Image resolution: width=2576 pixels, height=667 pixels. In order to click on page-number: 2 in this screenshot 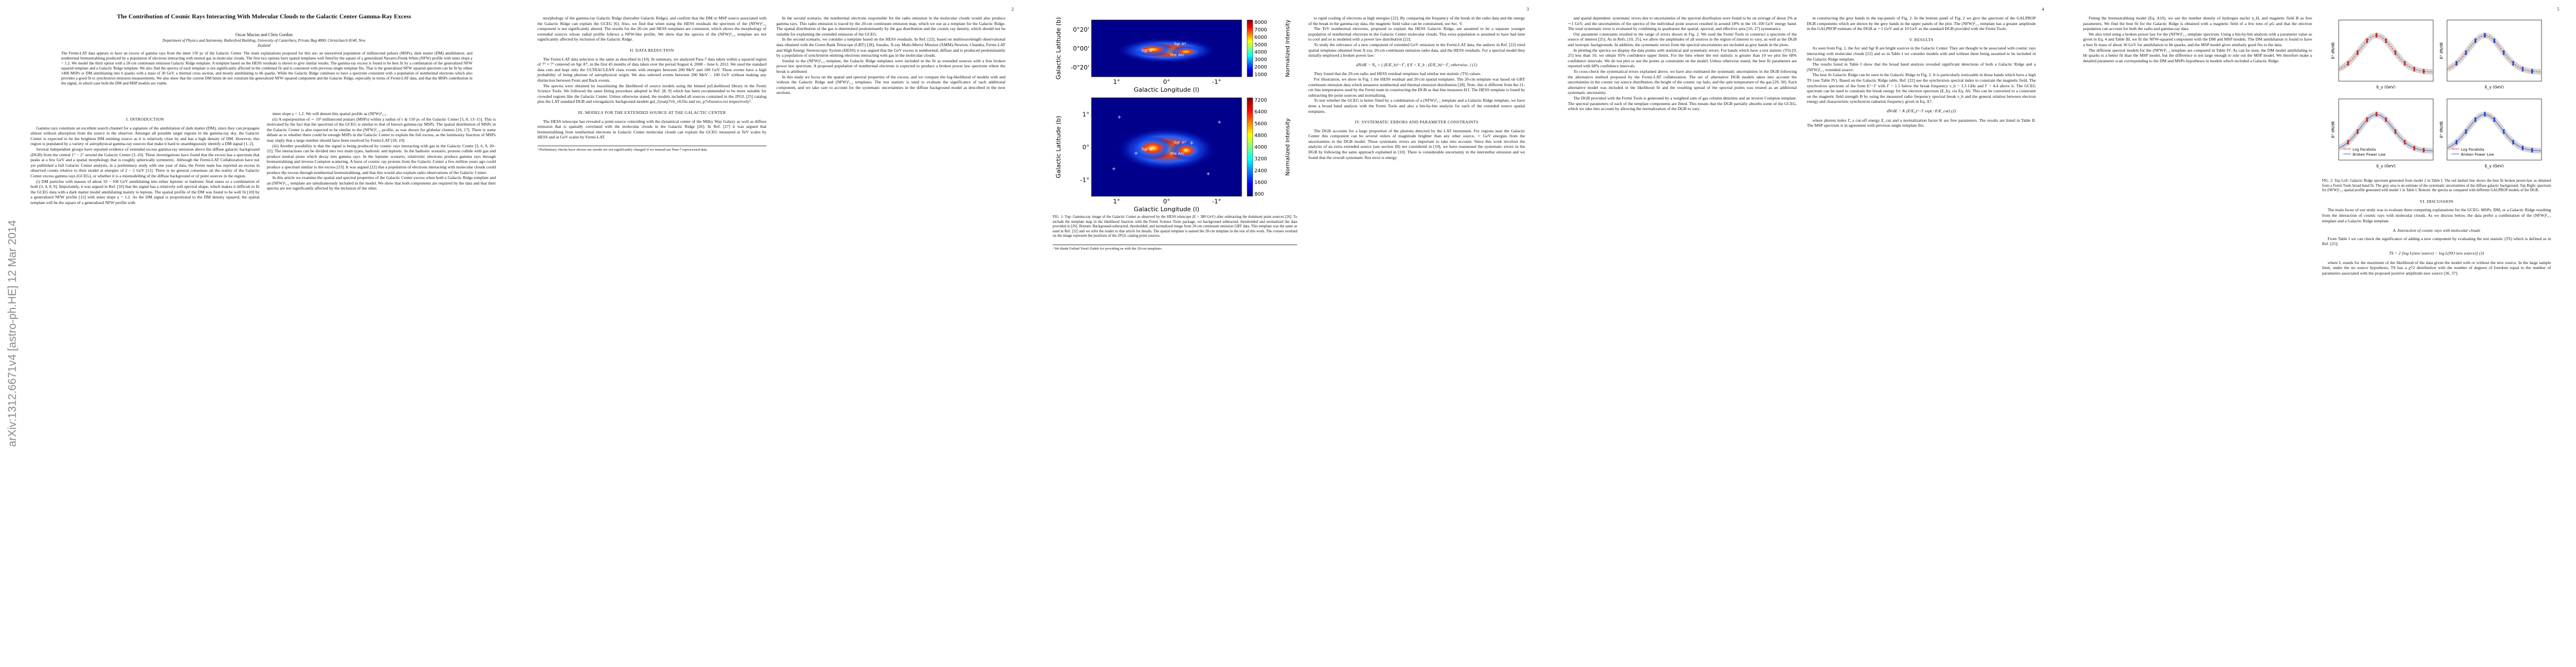, I will do `click(1013, 9)`.